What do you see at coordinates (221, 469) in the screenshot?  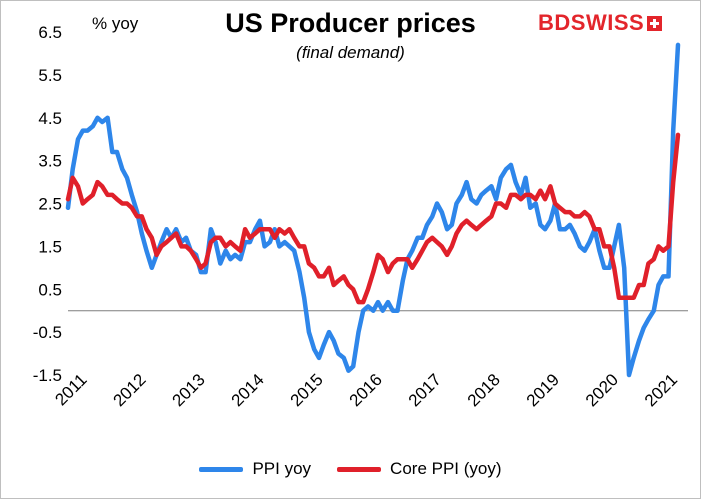 I see `legend-swatch-ppi` at bounding box center [221, 469].